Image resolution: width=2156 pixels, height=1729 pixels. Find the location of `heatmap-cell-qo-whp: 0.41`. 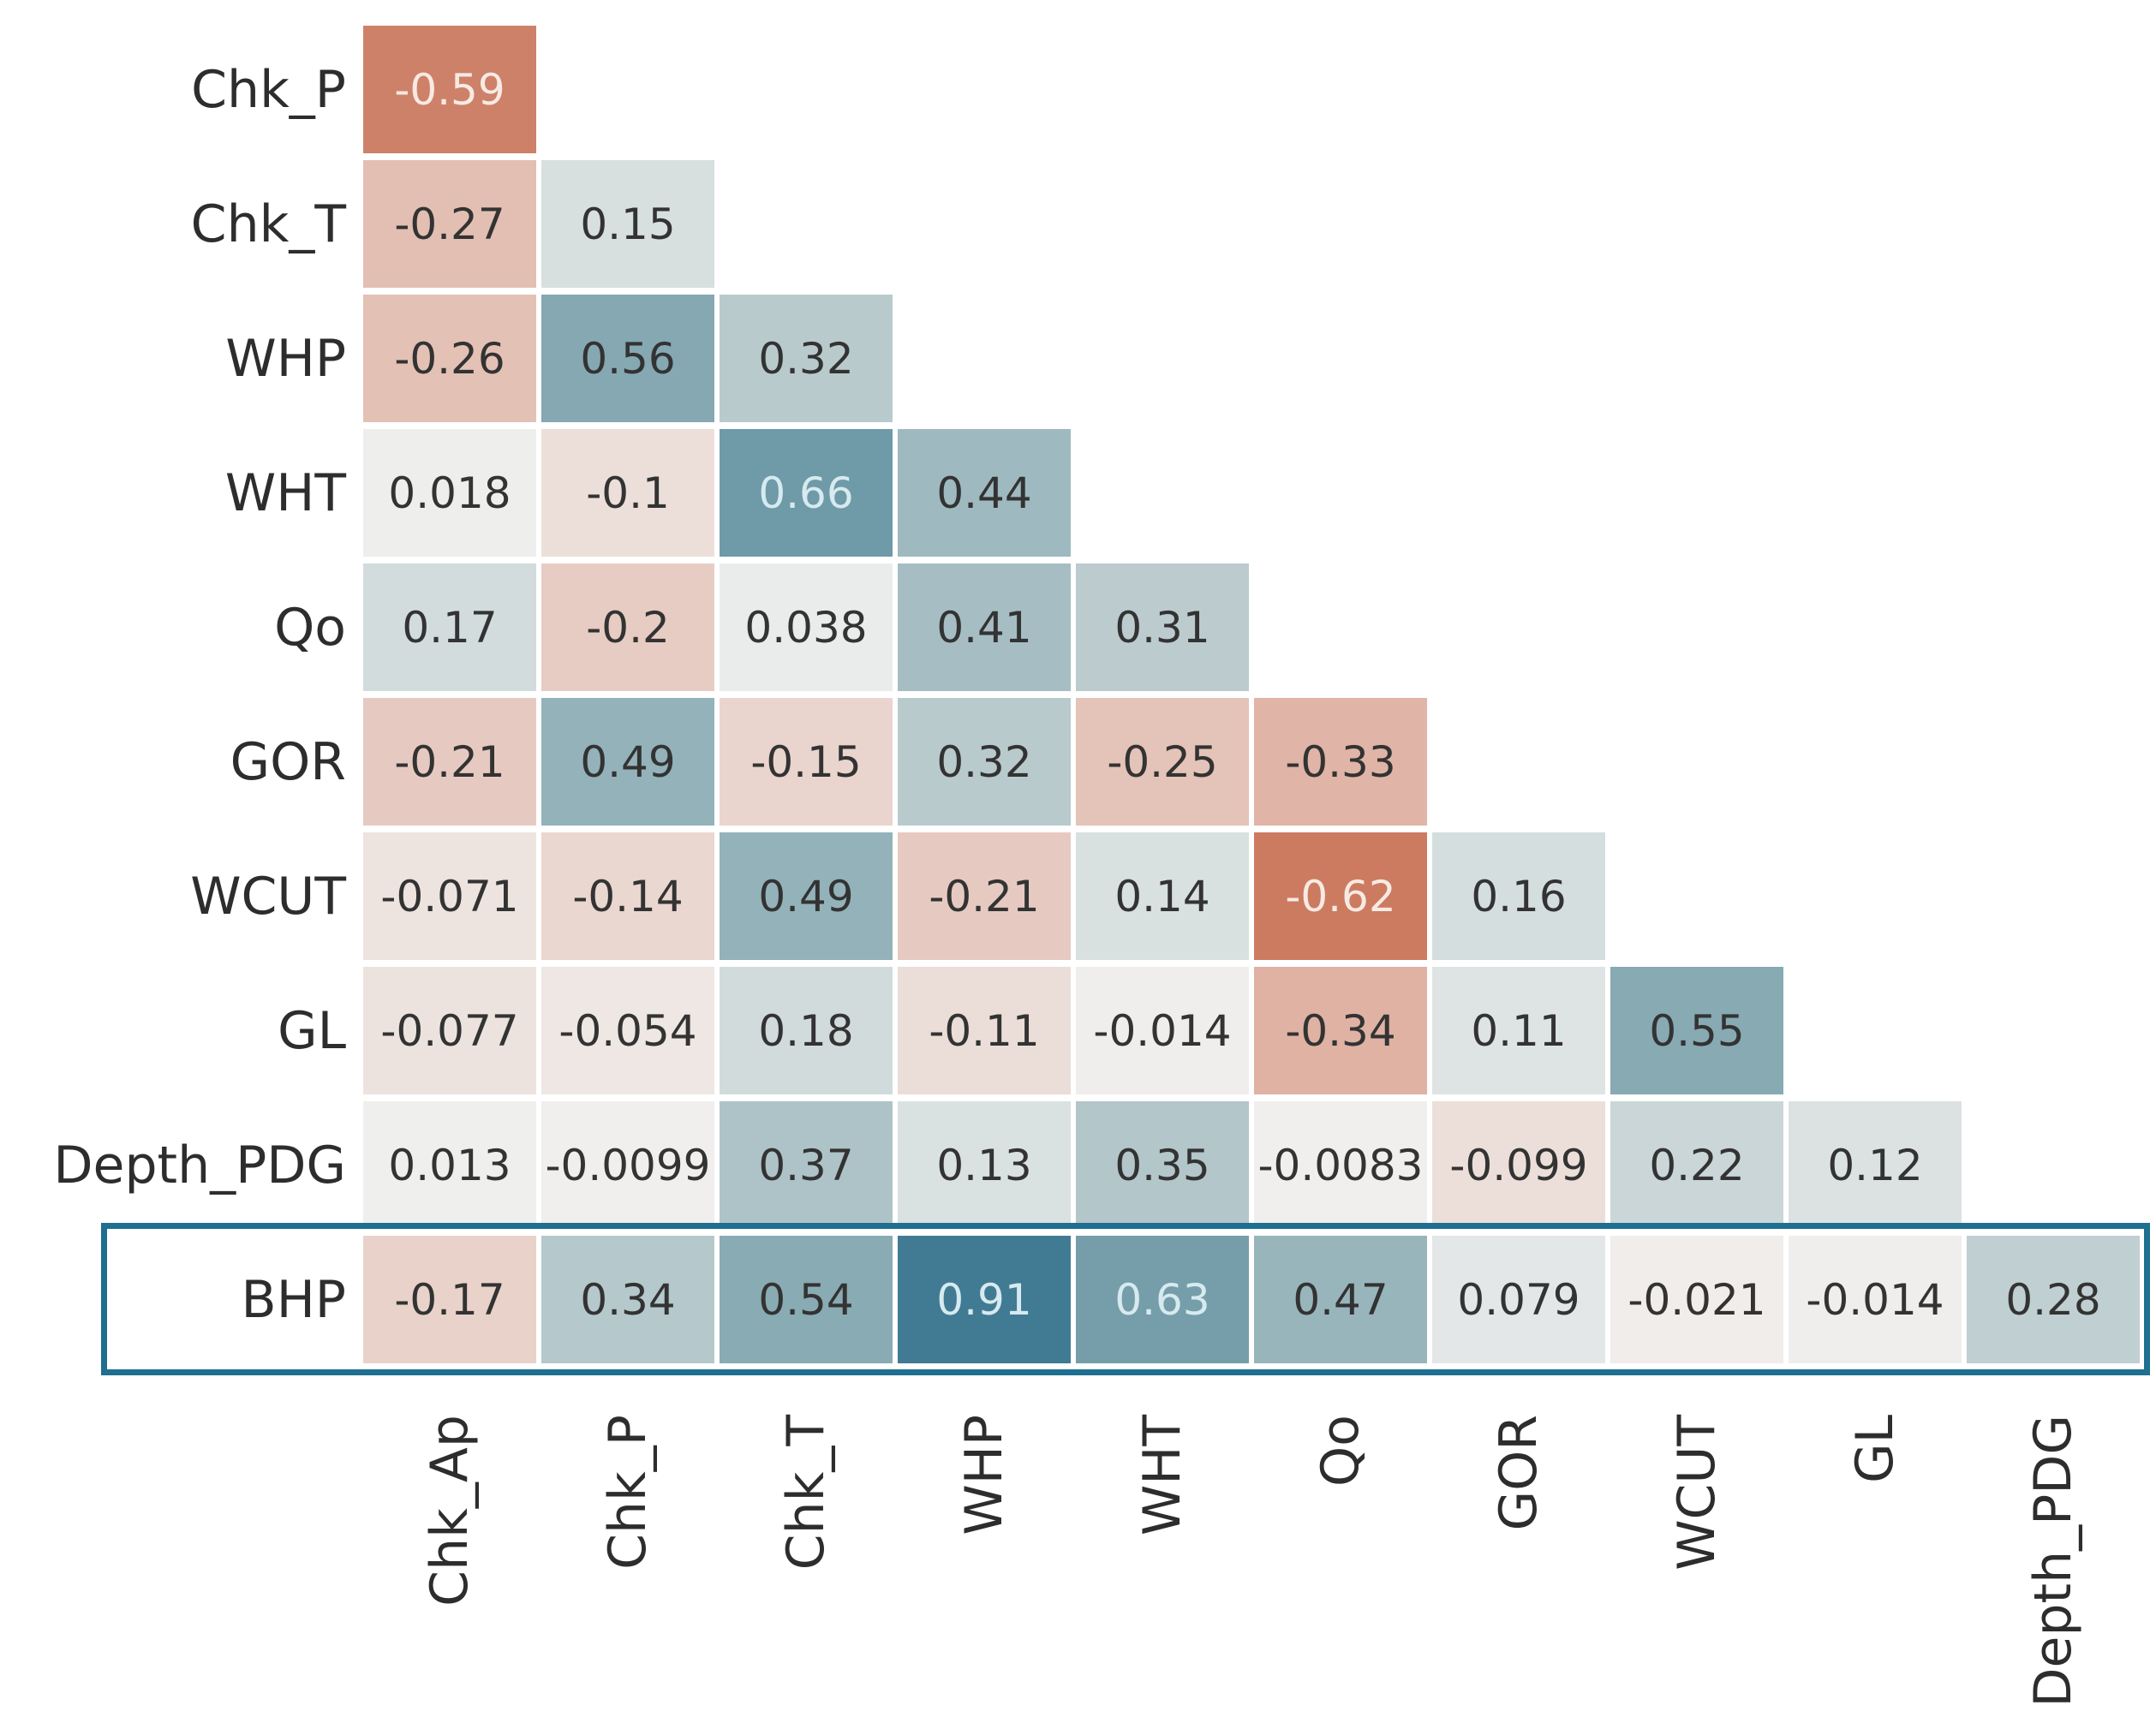

heatmap-cell-qo-whp: 0.41 is located at coordinates (985, 627).